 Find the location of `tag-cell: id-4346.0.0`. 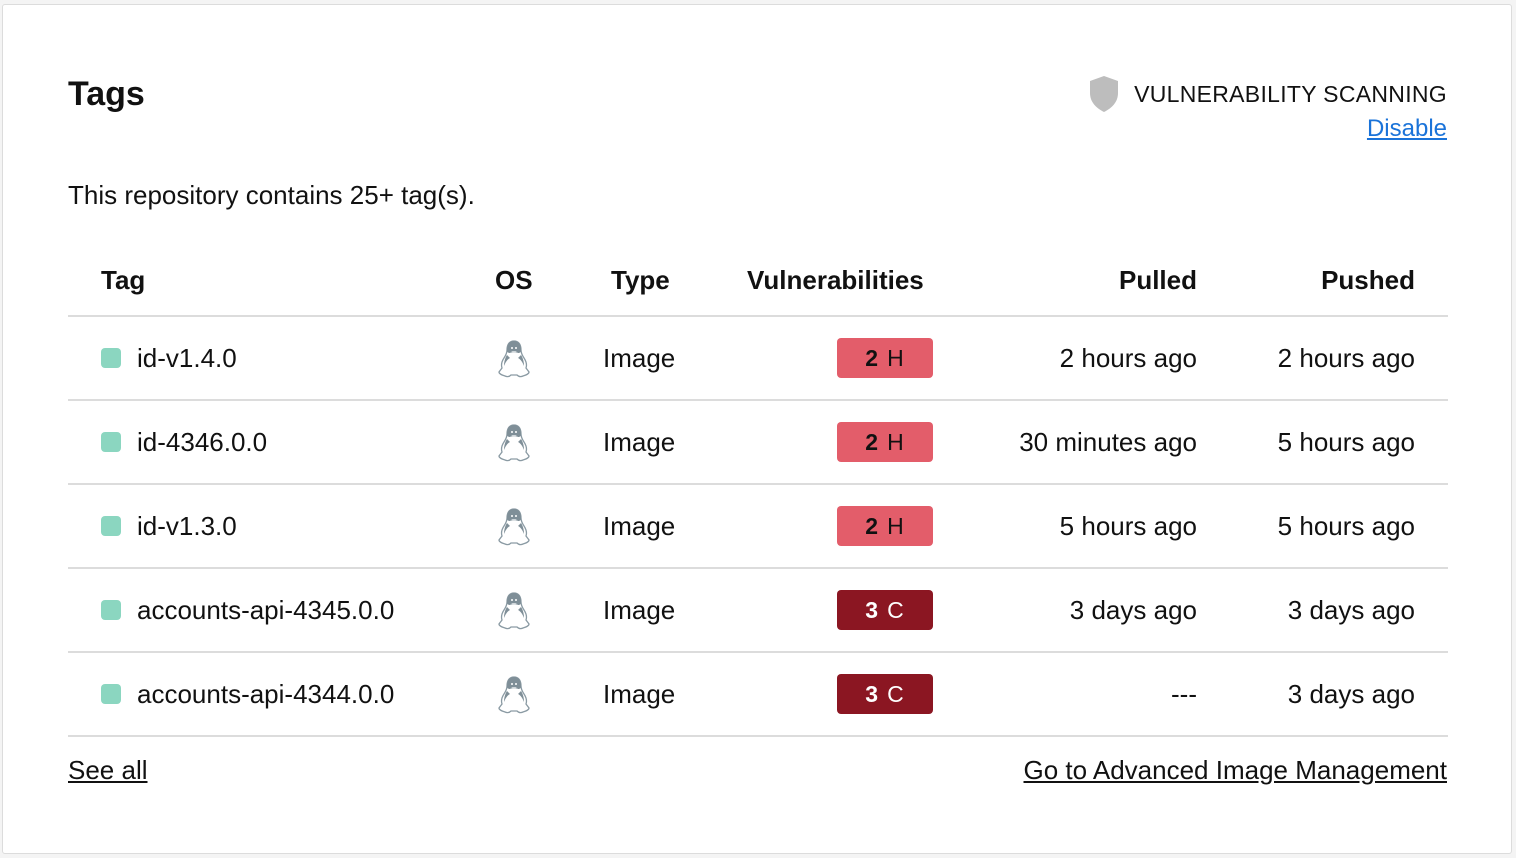

tag-cell: id-4346.0.0 is located at coordinates (184, 442).